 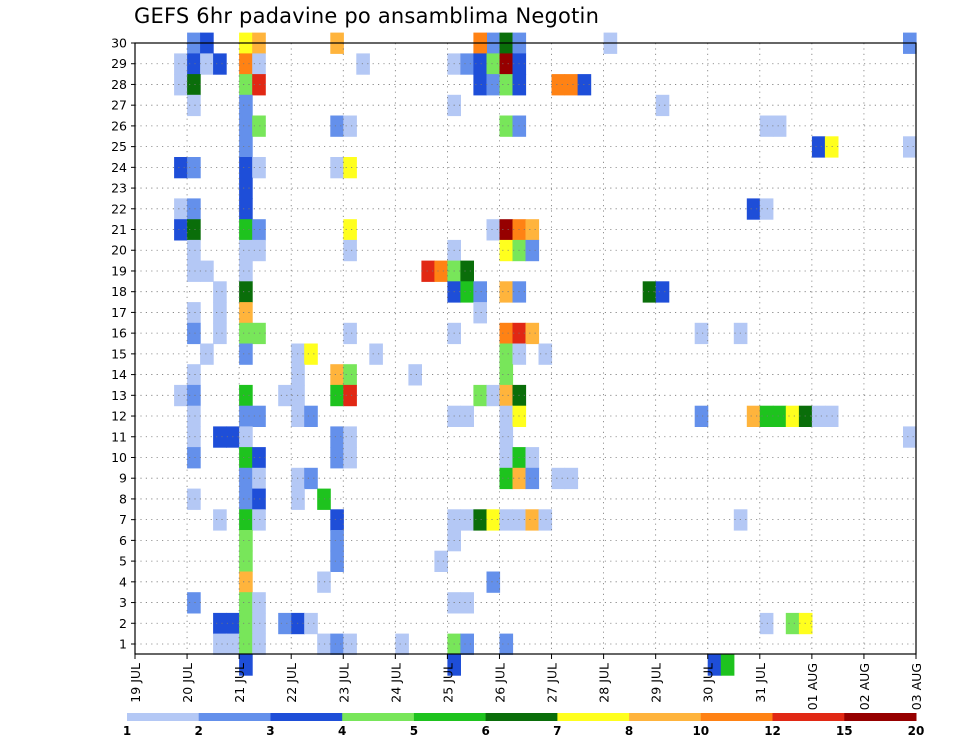 I want to click on y-tick-label: 2, so click(x=123, y=623).